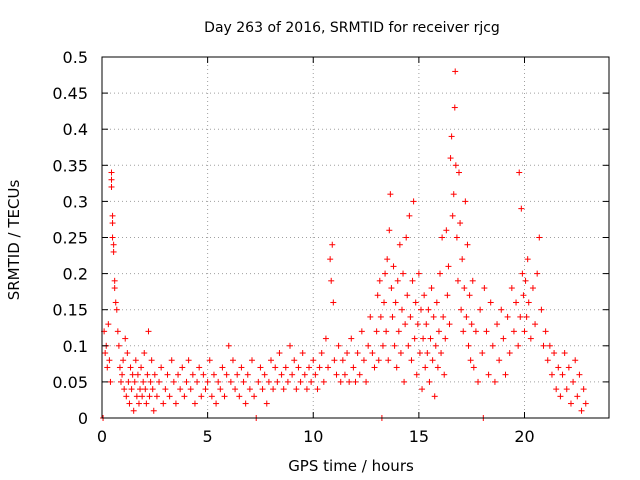  Describe the element at coordinates (70, 165) in the screenshot. I see `y-tick-label: 0.35` at that location.